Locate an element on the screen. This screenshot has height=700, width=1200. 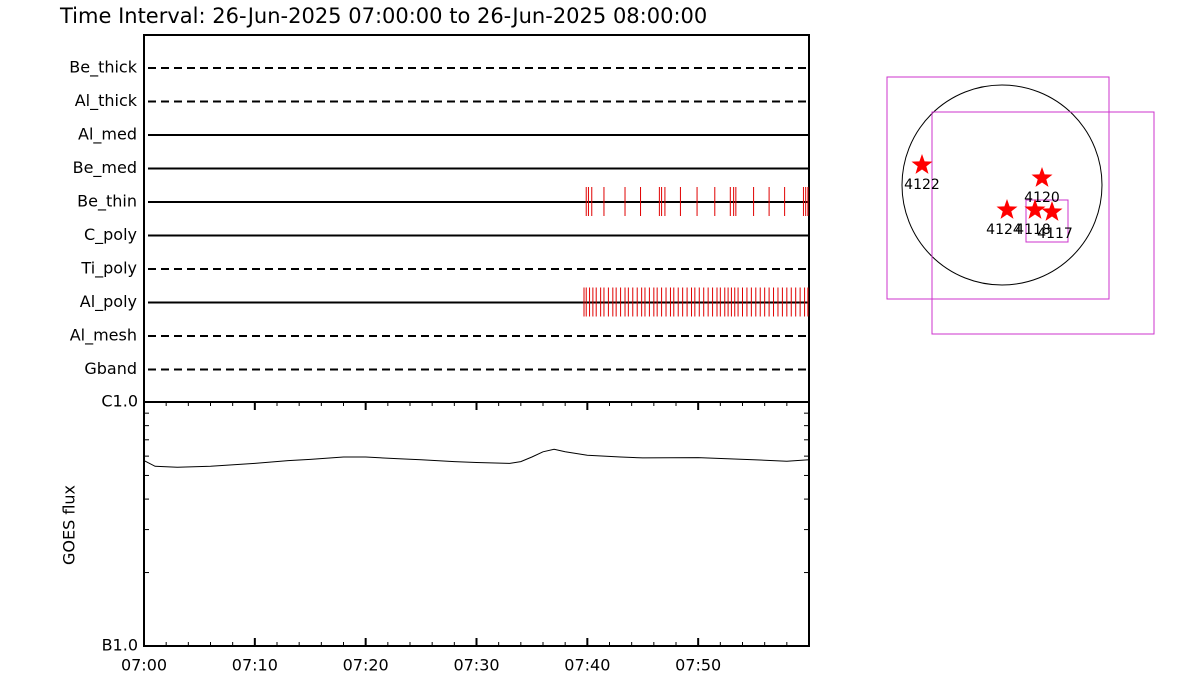
x-tick-label: 07:20 is located at coordinates (366, 665).